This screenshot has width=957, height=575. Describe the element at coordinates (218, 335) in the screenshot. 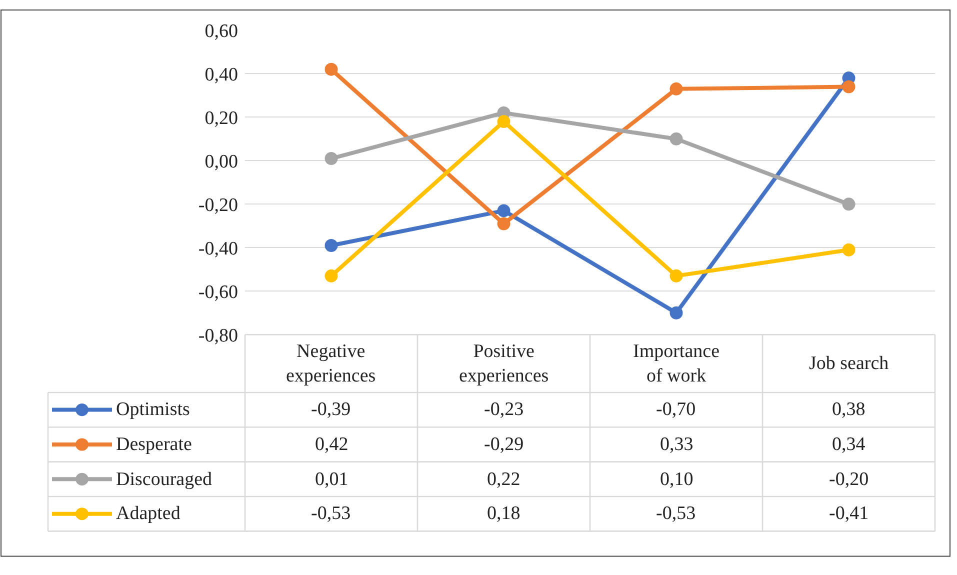

I see `y-tick-label: -0,80` at that location.